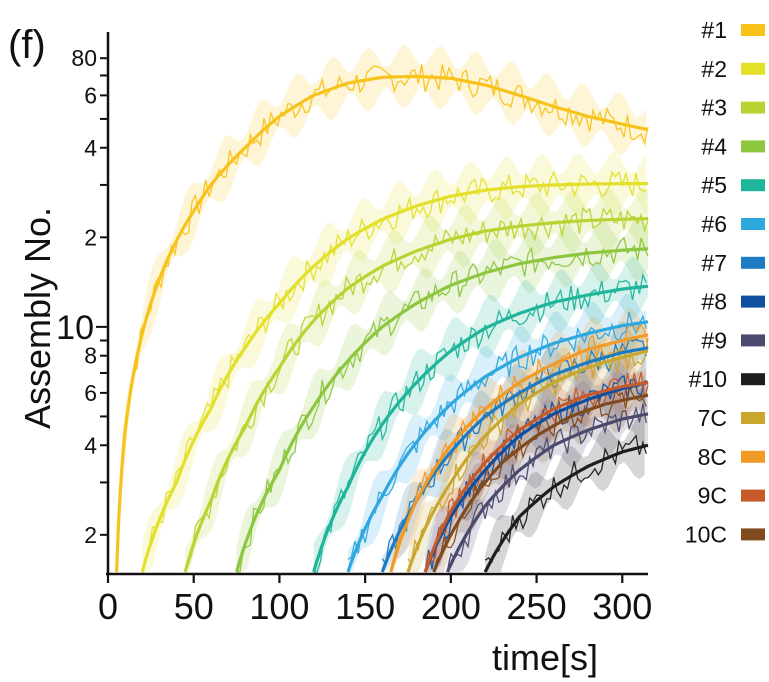 The height and width of the screenshot is (682, 769). I want to click on legend-label: #10, so click(708, 379).